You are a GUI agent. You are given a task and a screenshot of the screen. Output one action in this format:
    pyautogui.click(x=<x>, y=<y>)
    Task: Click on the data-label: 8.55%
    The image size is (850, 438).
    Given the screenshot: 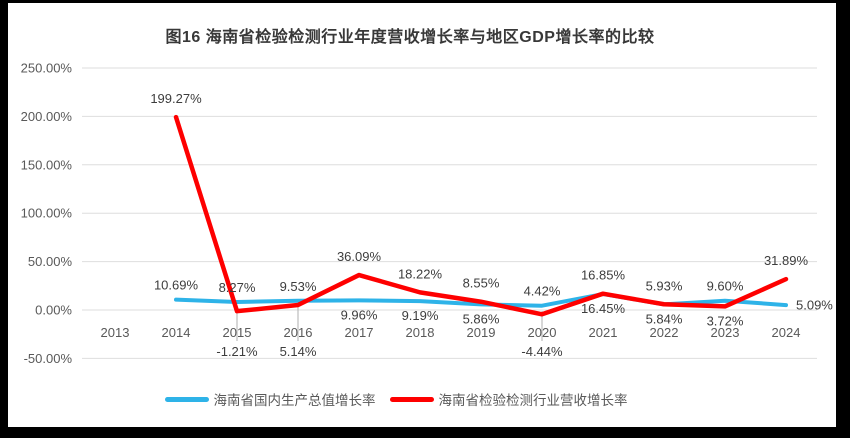 What is the action you would take?
    pyautogui.click(x=481, y=283)
    